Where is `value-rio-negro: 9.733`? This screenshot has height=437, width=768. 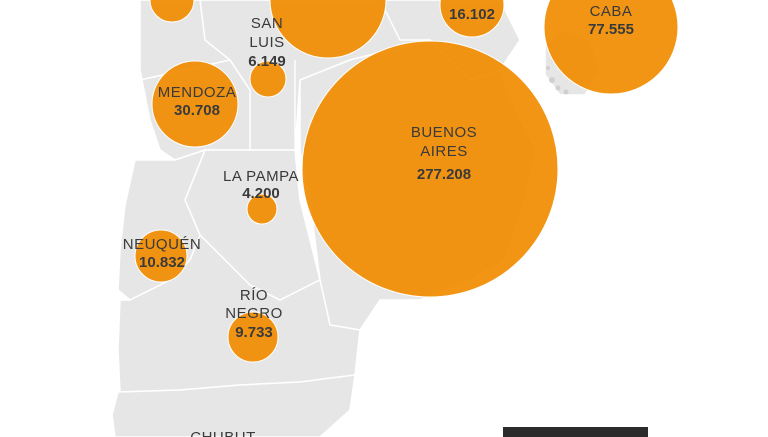 value-rio-negro: 9.733 is located at coordinates (254, 332).